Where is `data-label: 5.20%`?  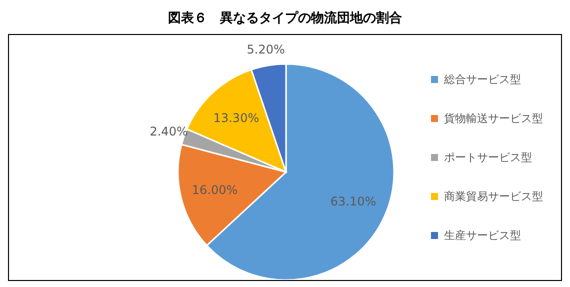
data-label: 5.20% is located at coordinates (265, 49).